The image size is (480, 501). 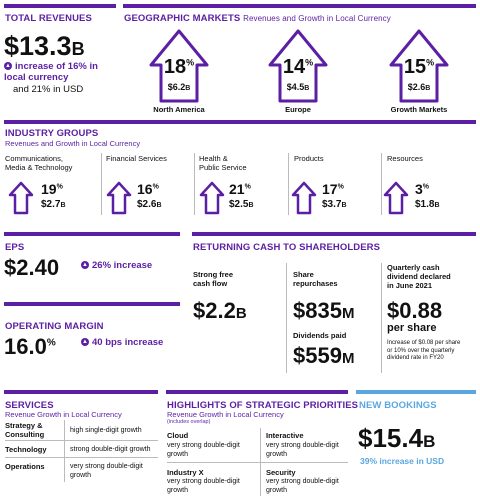 What do you see at coordinates (30, 346) in the screenshot?
I see `op-margin-value: 16.0%` at bounding box center [30, 346].